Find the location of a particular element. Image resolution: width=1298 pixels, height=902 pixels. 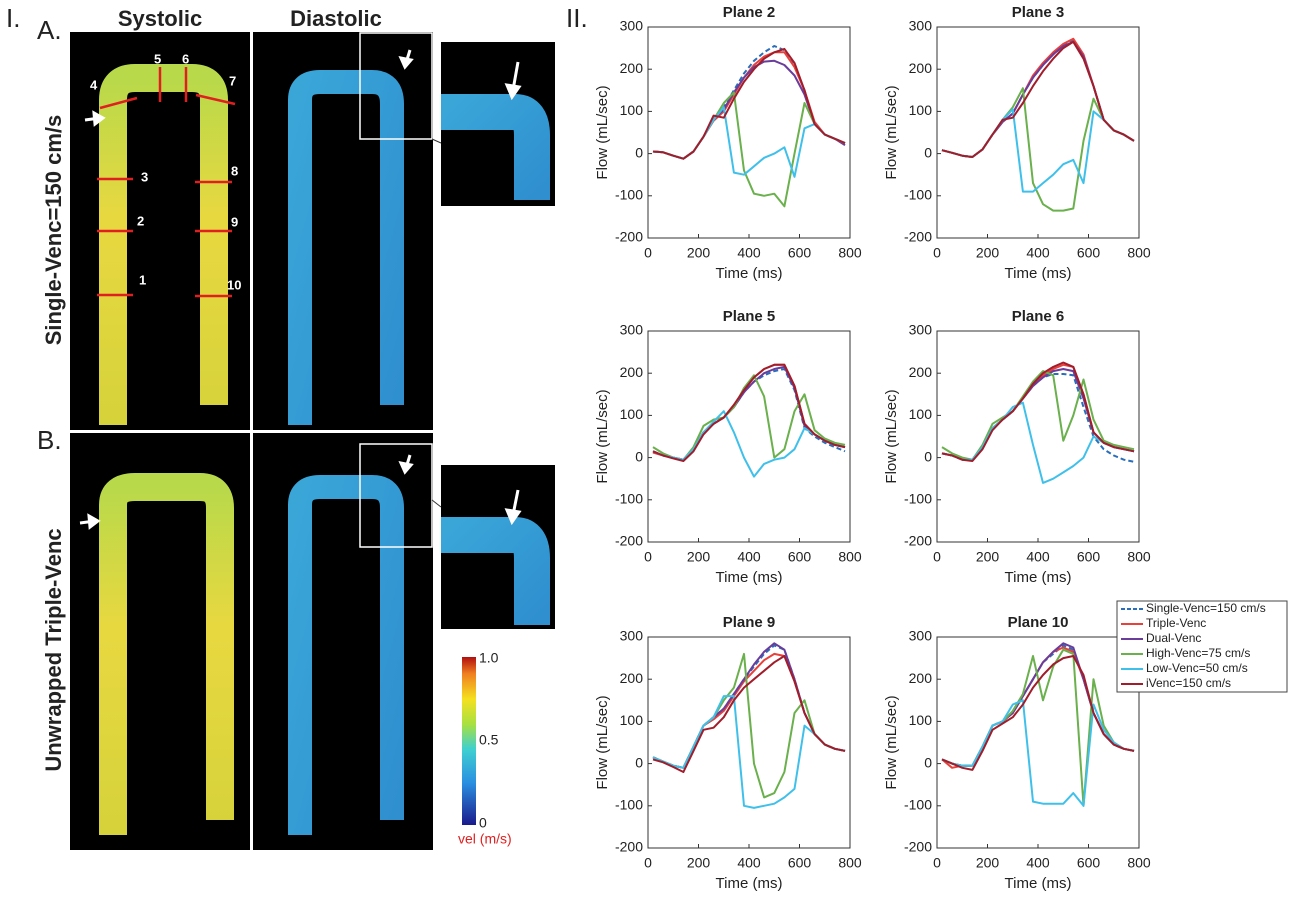

vessel-diastolic-b is located at coordinates (346, 655).